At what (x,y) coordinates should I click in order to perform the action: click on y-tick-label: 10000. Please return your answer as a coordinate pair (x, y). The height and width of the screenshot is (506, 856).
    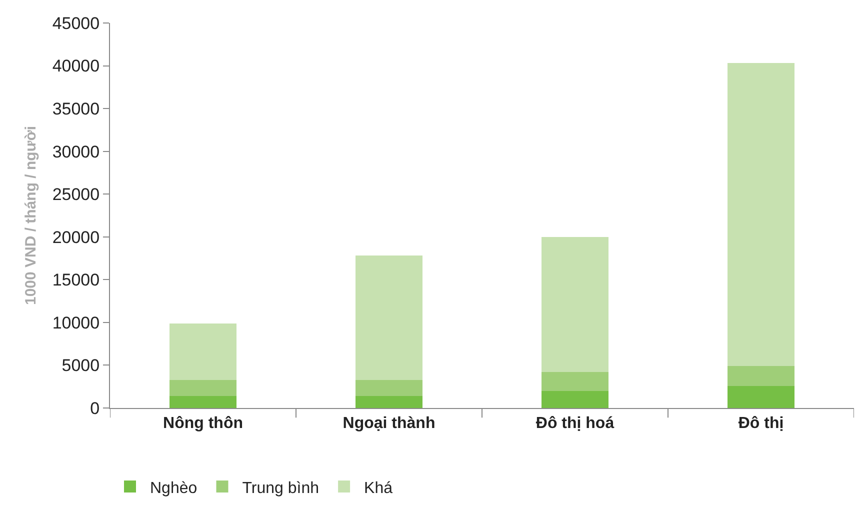
    Looking at the image, I should click on (76, 322).